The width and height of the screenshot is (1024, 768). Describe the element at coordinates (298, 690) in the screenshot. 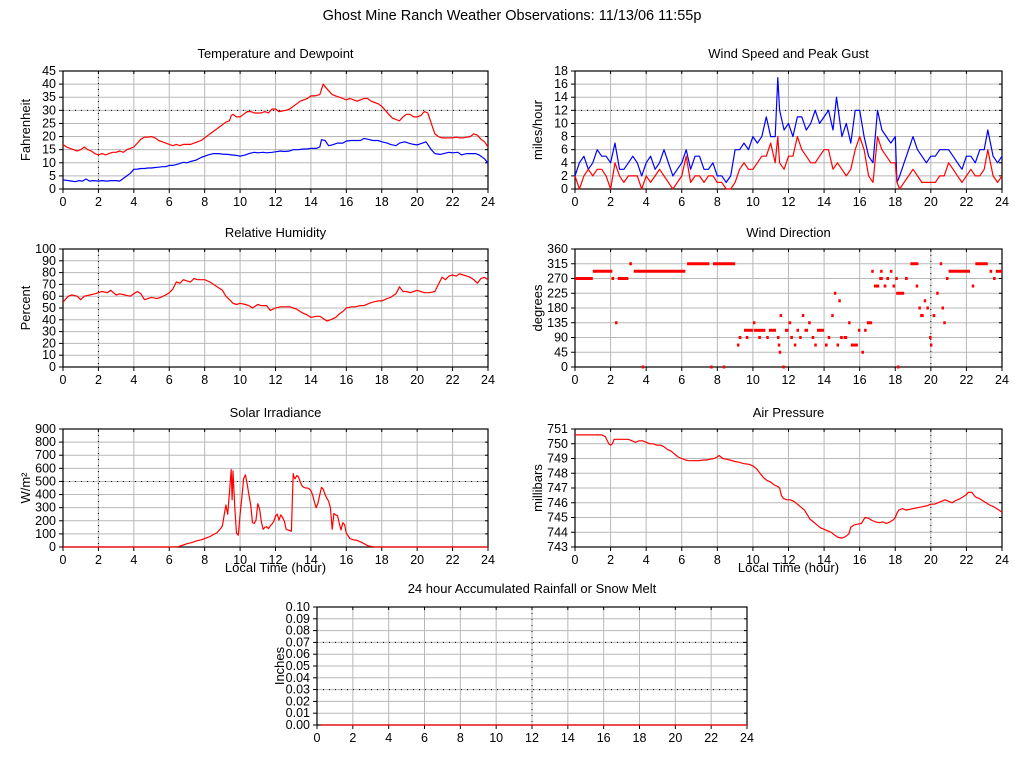

I see `svg-text: 0.03` at that location.